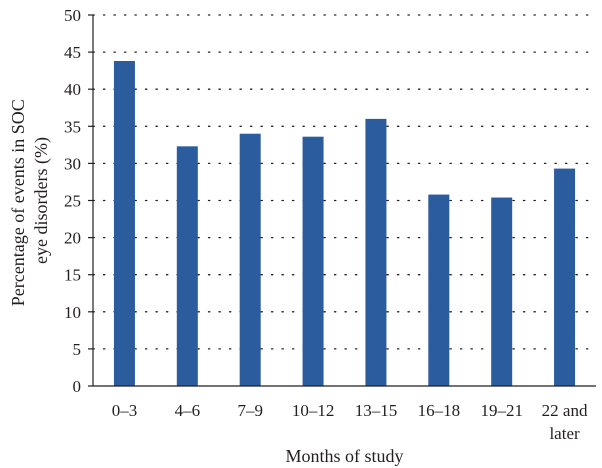 The image size is (602, 468). What do you see at coordinates (18, 202) in the screenshot?
I see `y-axis-title-line-1: Percentage of events in SOC` at bounding box center [18, 202].